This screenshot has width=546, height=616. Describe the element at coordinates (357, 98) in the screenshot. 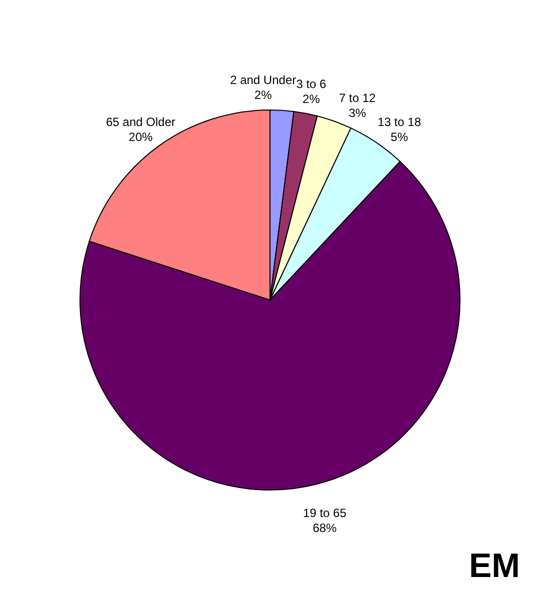

I see `slice-label: 7 to 12` at that location.